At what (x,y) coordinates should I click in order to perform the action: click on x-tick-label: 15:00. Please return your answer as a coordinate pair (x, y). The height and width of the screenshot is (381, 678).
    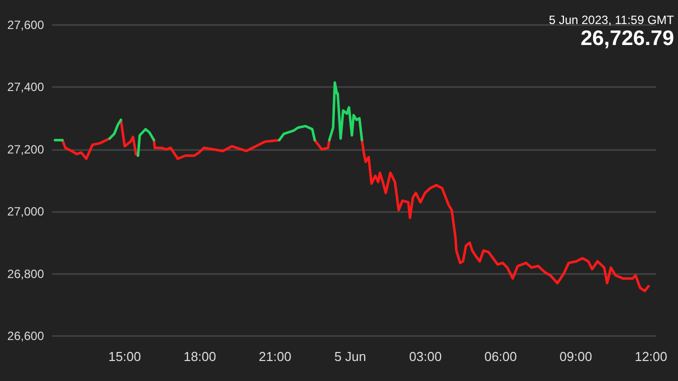
    Looking at the image, I should click on (124, 356).